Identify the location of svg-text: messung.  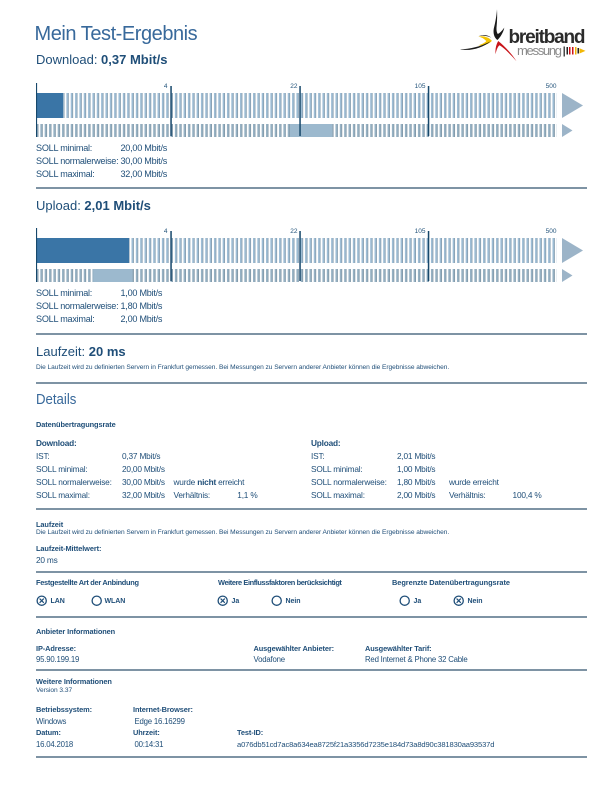
(539, 50).